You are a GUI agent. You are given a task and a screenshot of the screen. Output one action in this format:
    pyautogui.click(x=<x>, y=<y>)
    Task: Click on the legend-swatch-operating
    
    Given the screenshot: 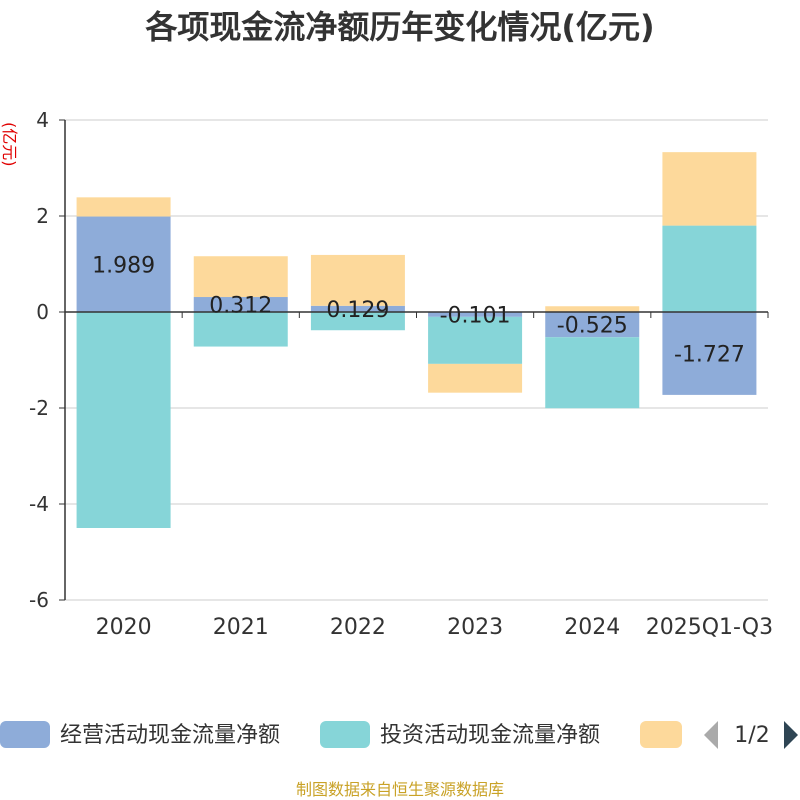 What is the action you would take?
    pyautogui.click(x=25, y=734)
    